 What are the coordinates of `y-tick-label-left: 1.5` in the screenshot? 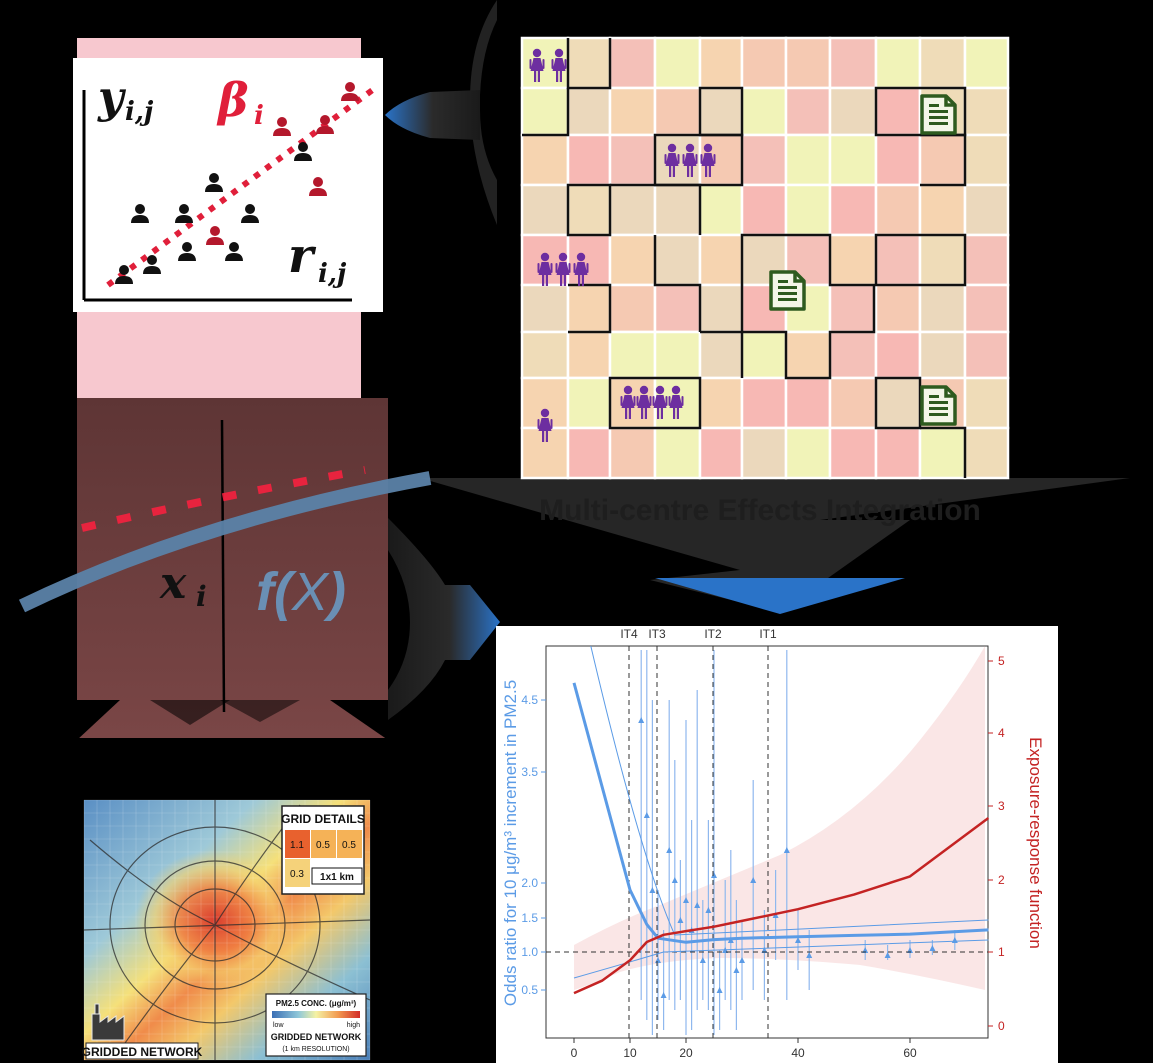 It's located at (529, 918).